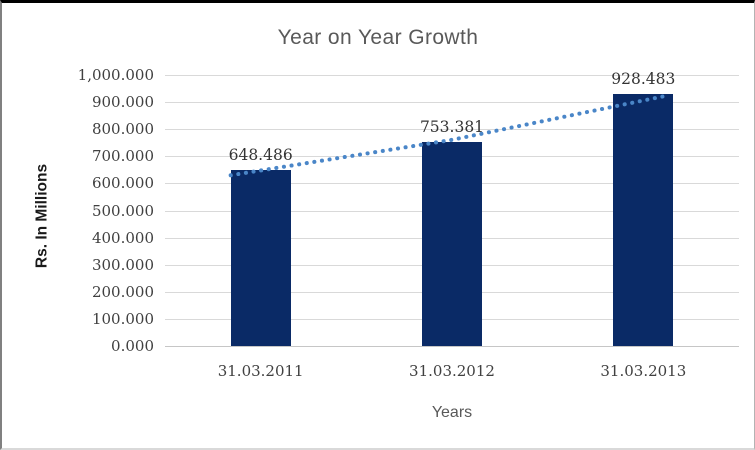  I want to click on x-tick-label: 31.03.2013, so click(643, 371).